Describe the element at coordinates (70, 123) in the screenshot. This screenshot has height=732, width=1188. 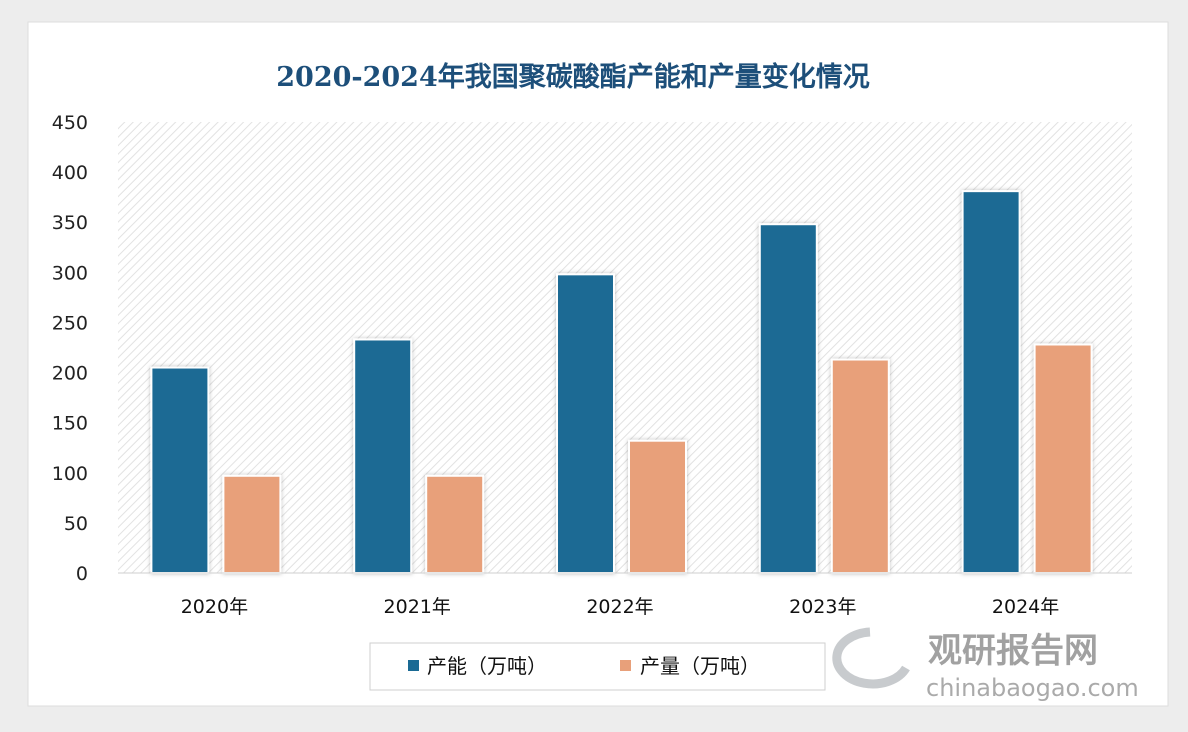
I see `y-tick-label: 450` at that location.